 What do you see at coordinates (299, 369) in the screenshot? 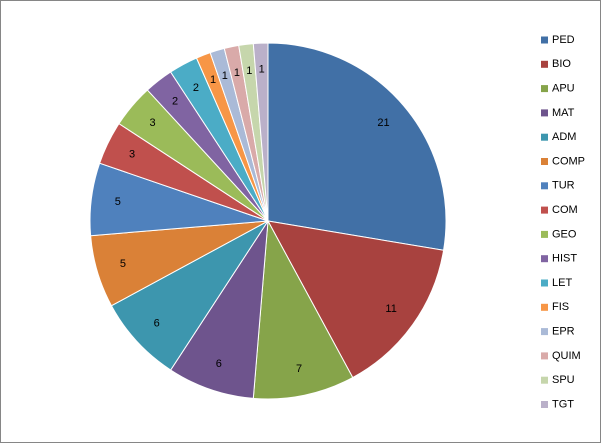
I see `data-label: 7` at bounding box center [299, 369].